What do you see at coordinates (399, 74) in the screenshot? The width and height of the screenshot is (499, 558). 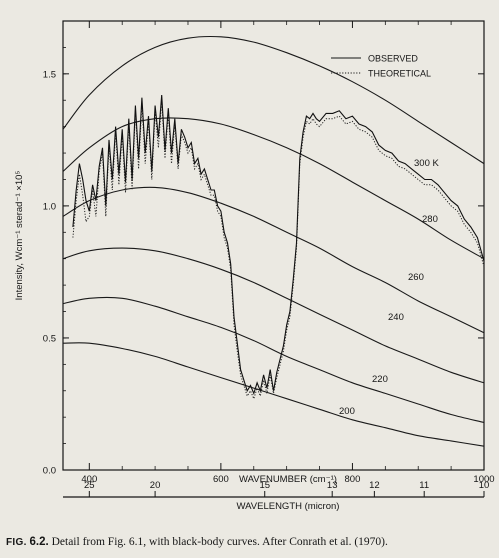 I see `legend-label-1: THEORETICAL` at bounding box center [399, 74].